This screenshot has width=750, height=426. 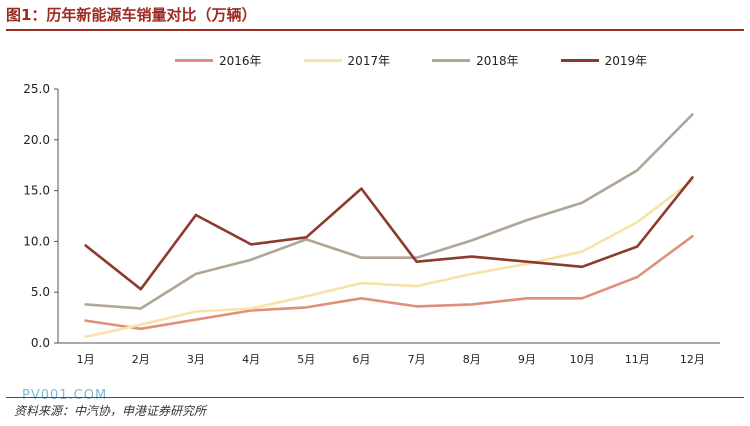 What do you see at coordinates (131, 15) in the screenshot?
I see `figure-title: 图1：历年新能源车销量对比（万辆）` at bounding box center [131, 15].